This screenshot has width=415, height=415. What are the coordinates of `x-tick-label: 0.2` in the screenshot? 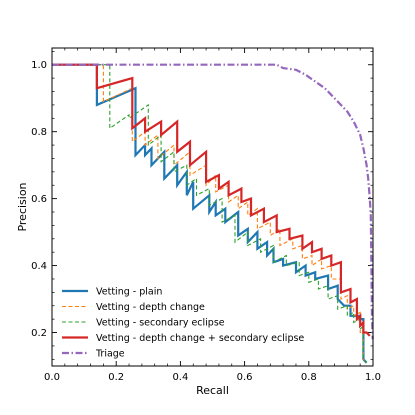 It's located at (116, 377).